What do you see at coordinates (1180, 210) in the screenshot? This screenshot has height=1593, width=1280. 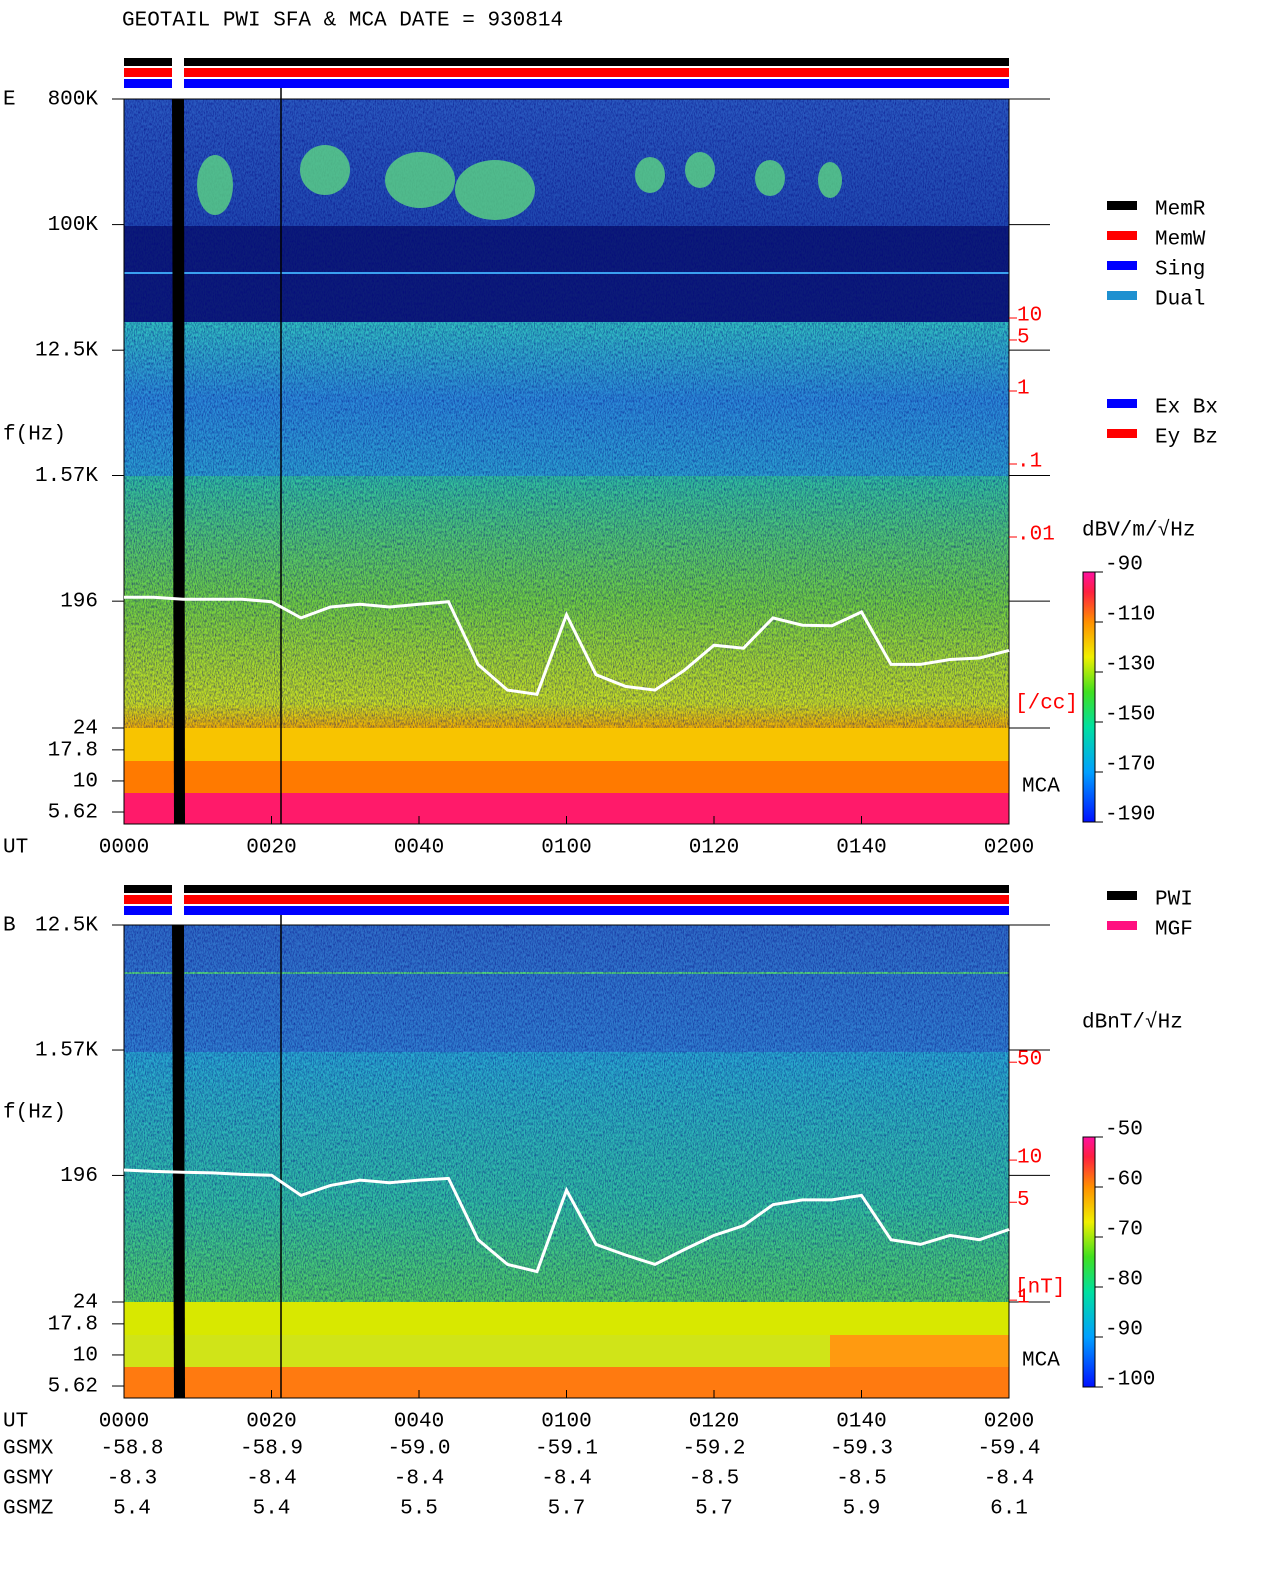 I see `legend-label: MemR` at bounding box center [1180, 210].